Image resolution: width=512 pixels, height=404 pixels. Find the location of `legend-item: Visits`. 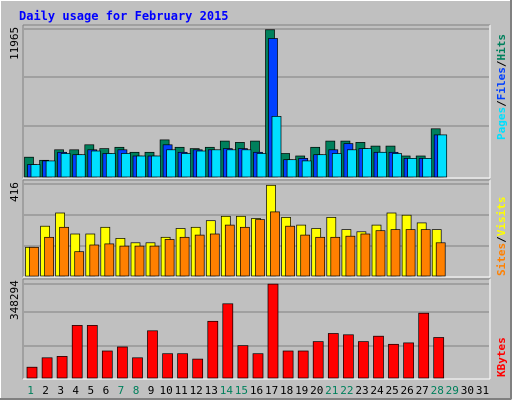

legend-item: Visits is located at coordinates (501, 217).